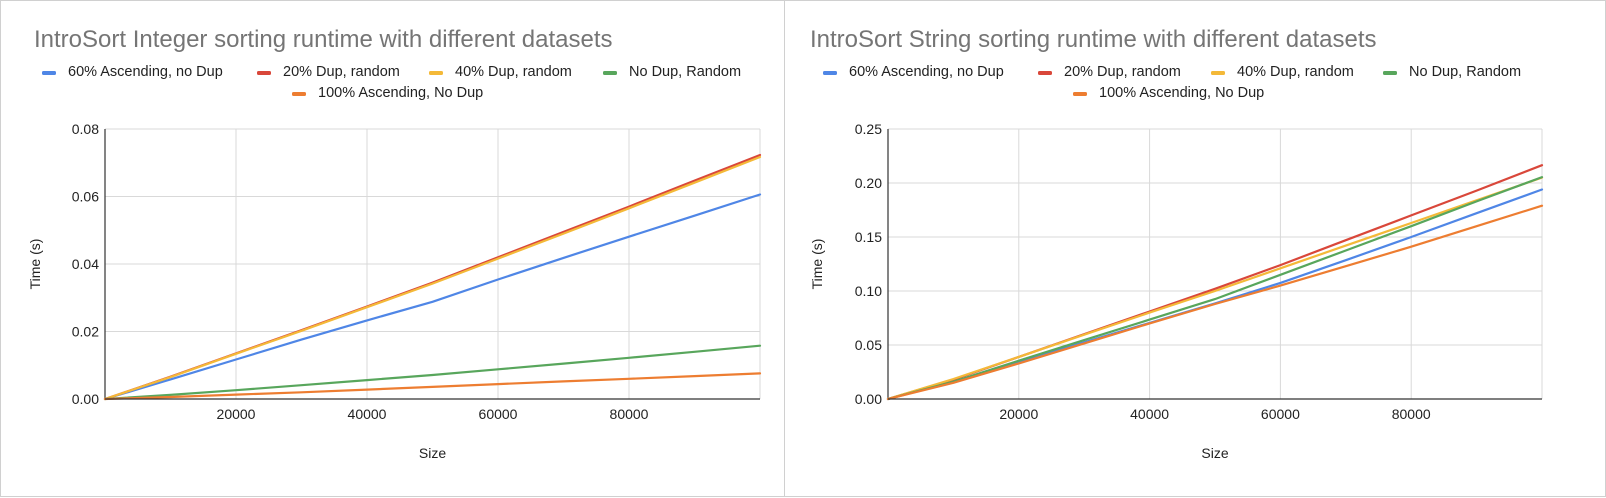  Describe the element at coordinates (868, 129) in the screenshot. I see `y-tick-label: 0.25` at that location.